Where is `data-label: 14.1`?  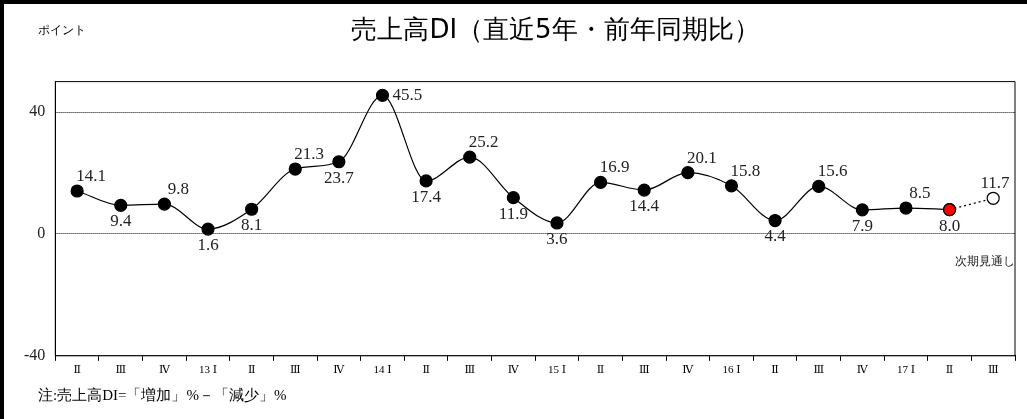 data-label: 14.1 is located at coordinates (91, 175).